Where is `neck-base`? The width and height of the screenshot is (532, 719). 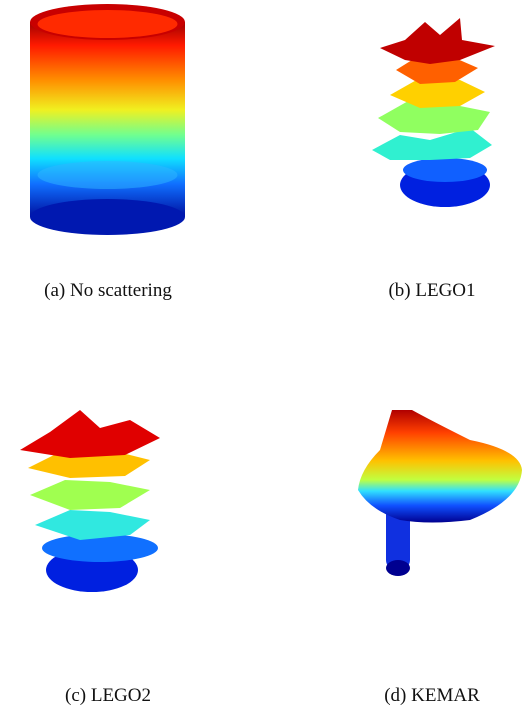 neck-base is located at coordinates (398, 568).